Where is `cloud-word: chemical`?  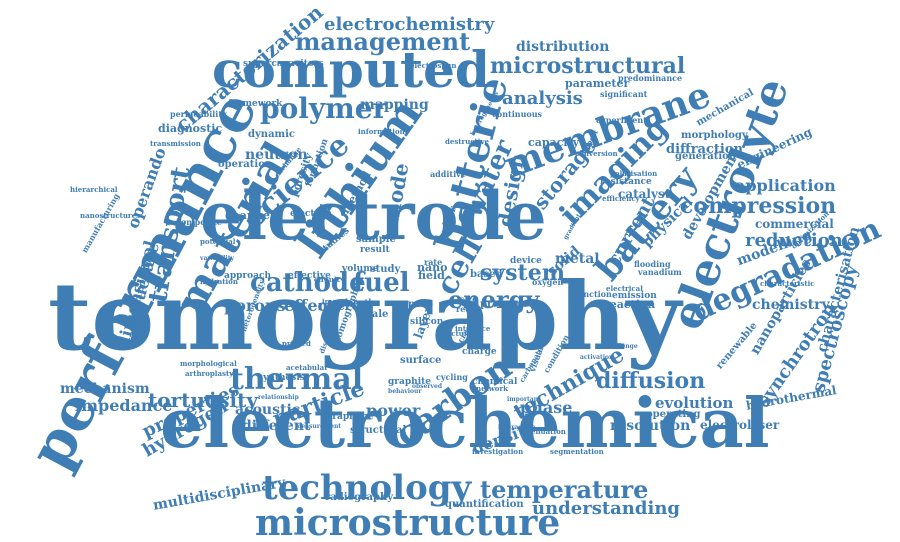
cloud-word: chemical is located at coordinates (495, 382).